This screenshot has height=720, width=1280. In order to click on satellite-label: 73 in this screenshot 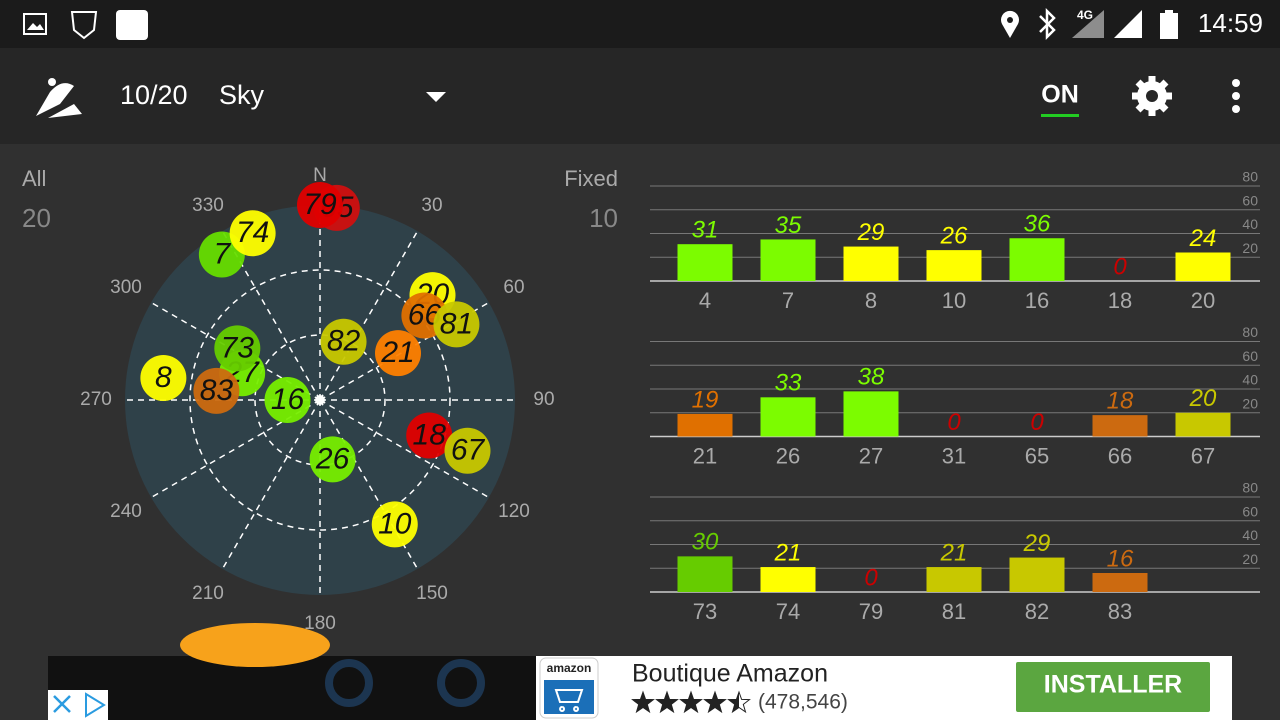, I will do `click(238, 347)`.